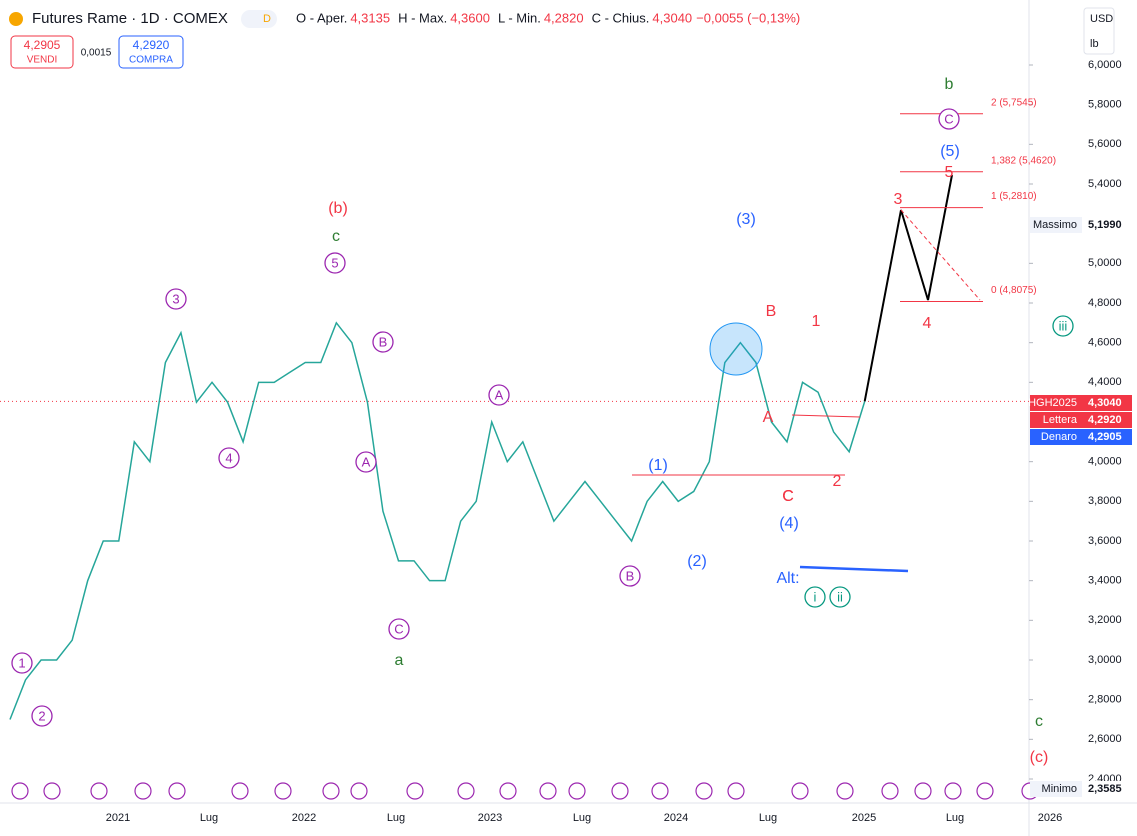 Image resolution: width=1137 pixels, height=836 pixels. What do you see at coordinates (370, 17) in the screenshot?
I see `ohlc-value: 4,3135` at bounding box center [370, 17].